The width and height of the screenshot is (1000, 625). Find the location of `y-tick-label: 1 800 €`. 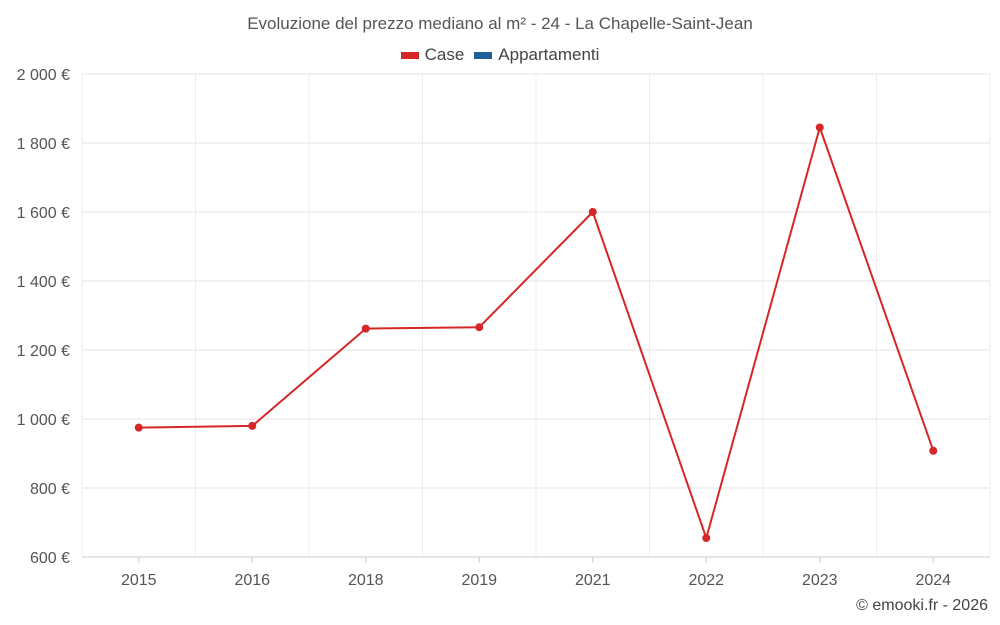

y-tick-label: 1 800 € is located at coordinates (43, 144).